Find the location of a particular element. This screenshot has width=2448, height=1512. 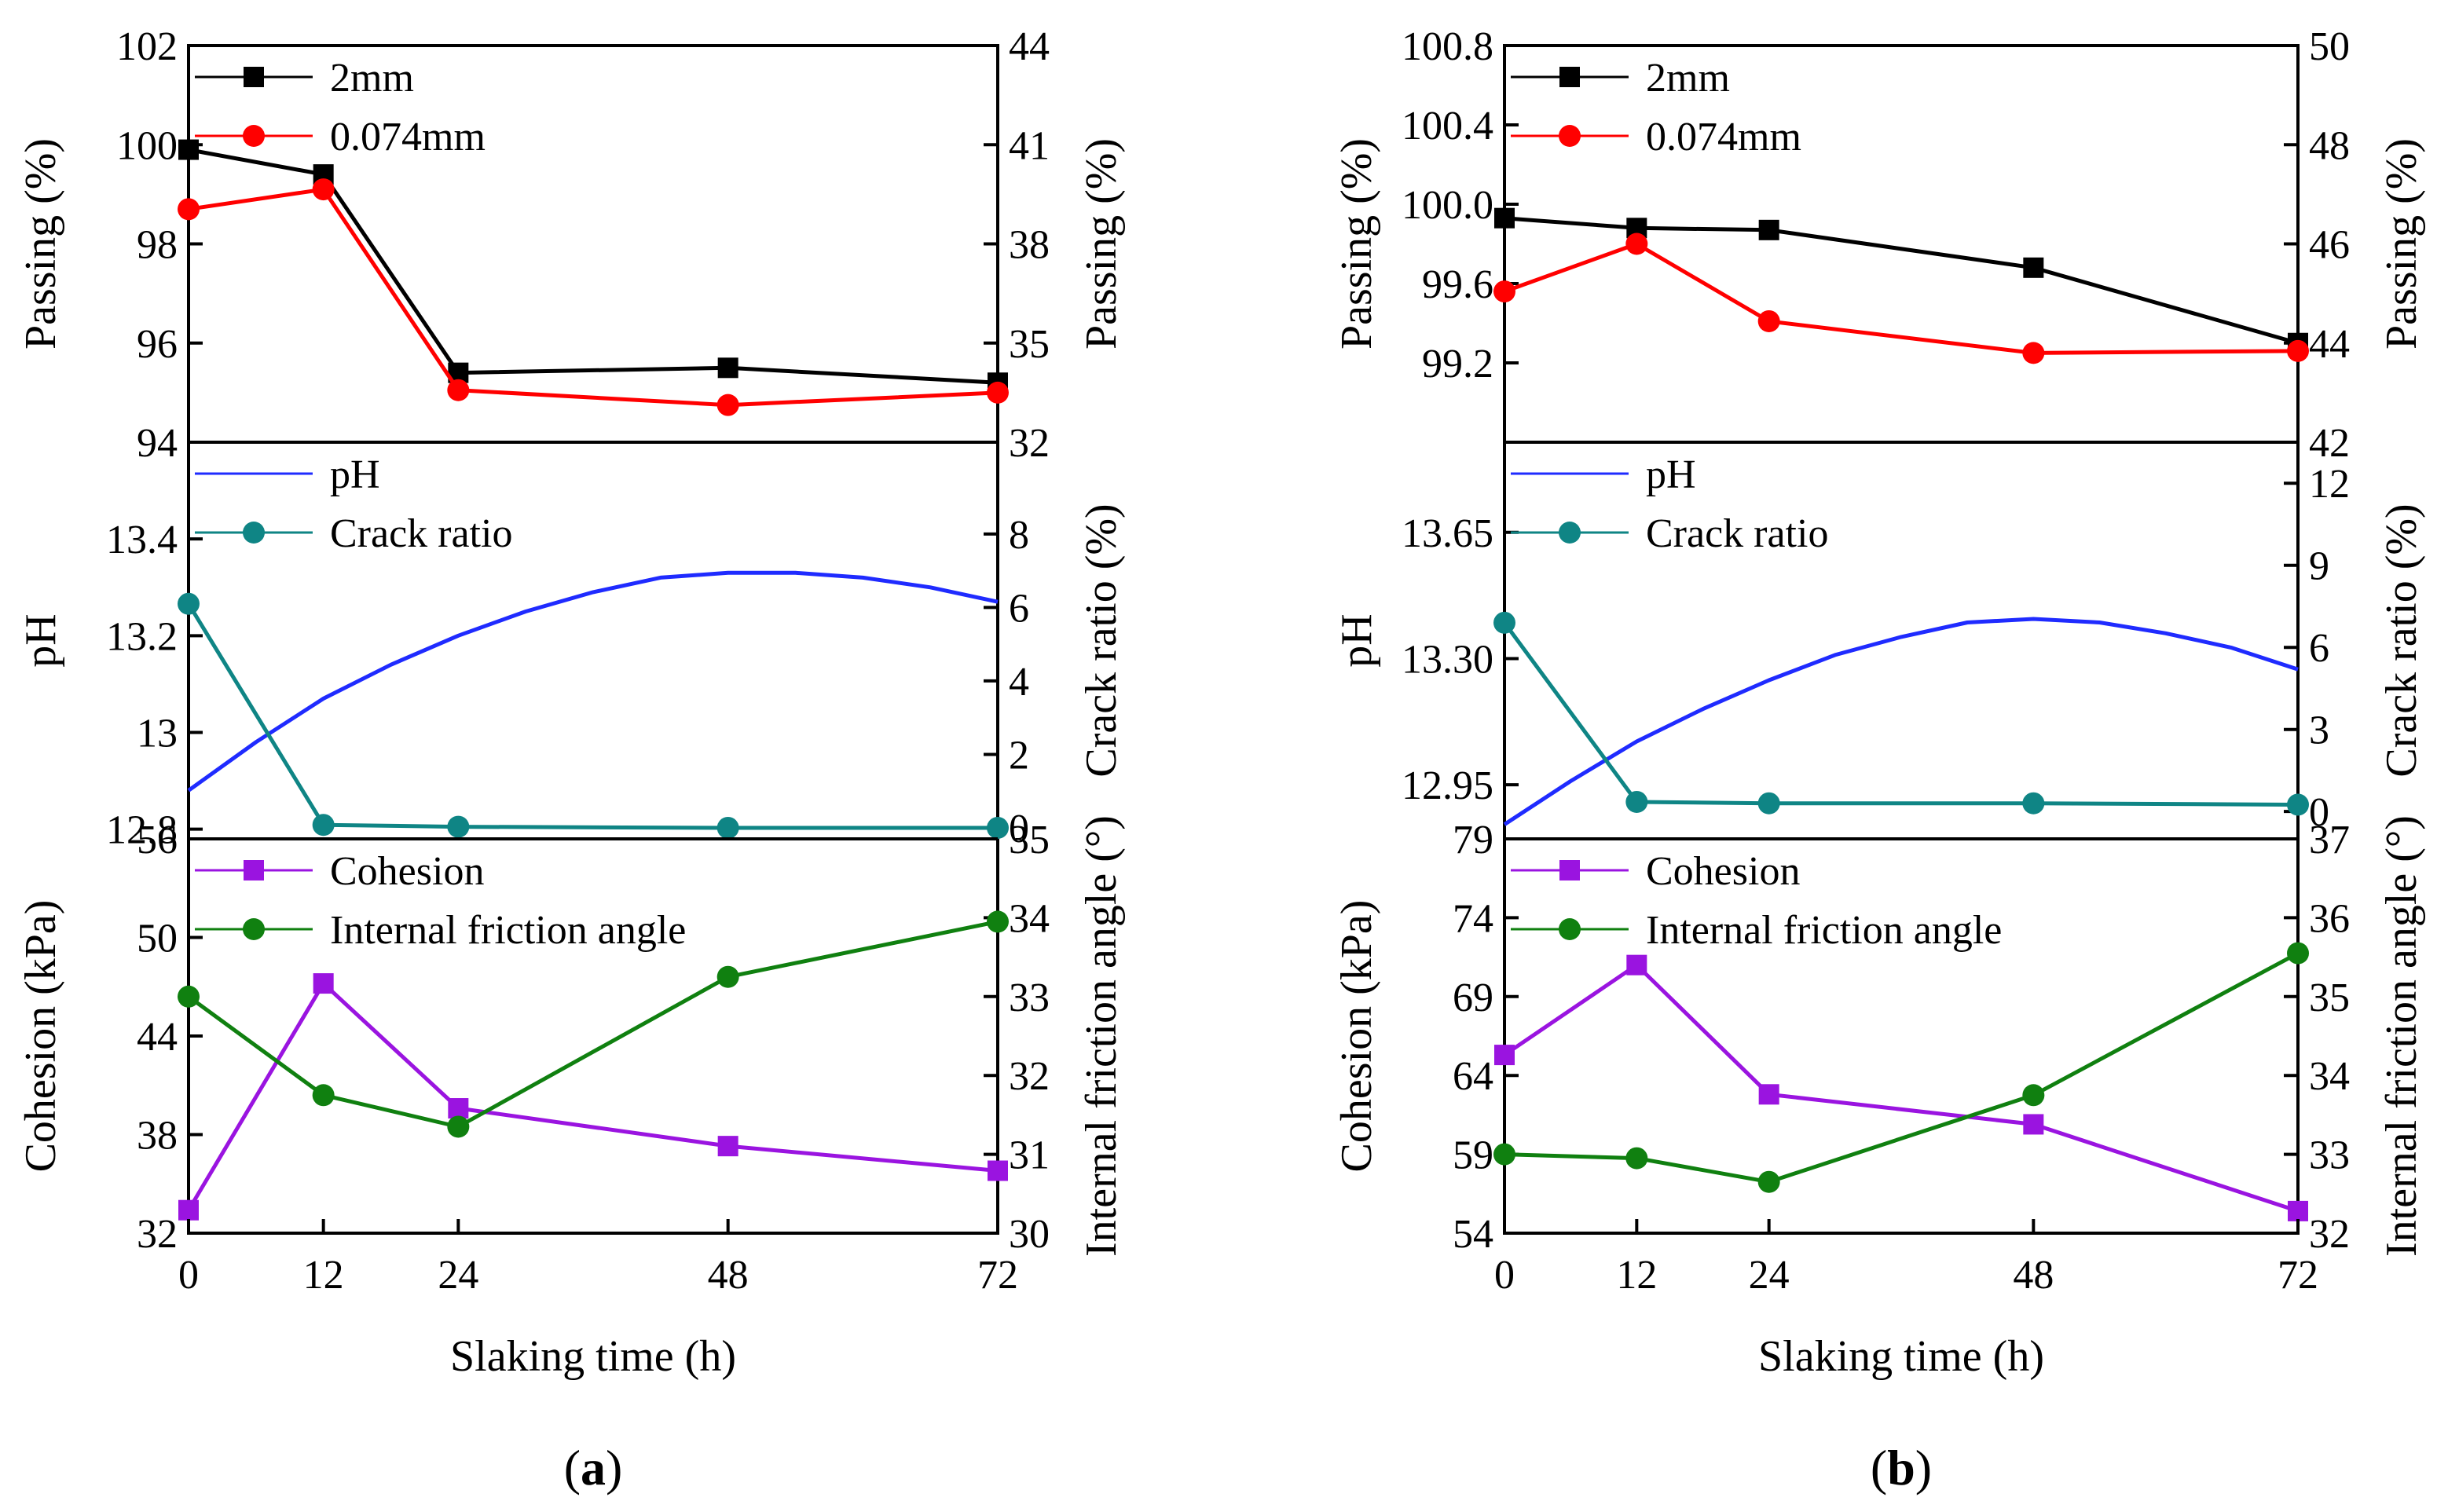

right-axis-label: Internal friction angle (°) is located at coordinates (1101, 1036).